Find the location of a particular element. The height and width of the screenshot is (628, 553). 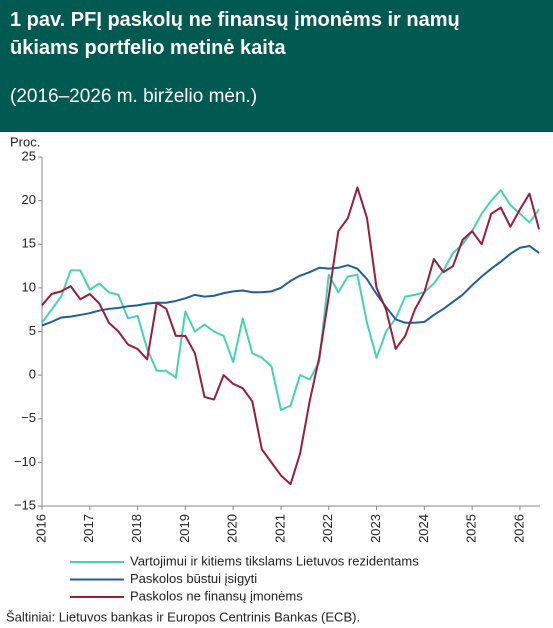

y-tick-label: 10 is located at coordinates (29, 286).